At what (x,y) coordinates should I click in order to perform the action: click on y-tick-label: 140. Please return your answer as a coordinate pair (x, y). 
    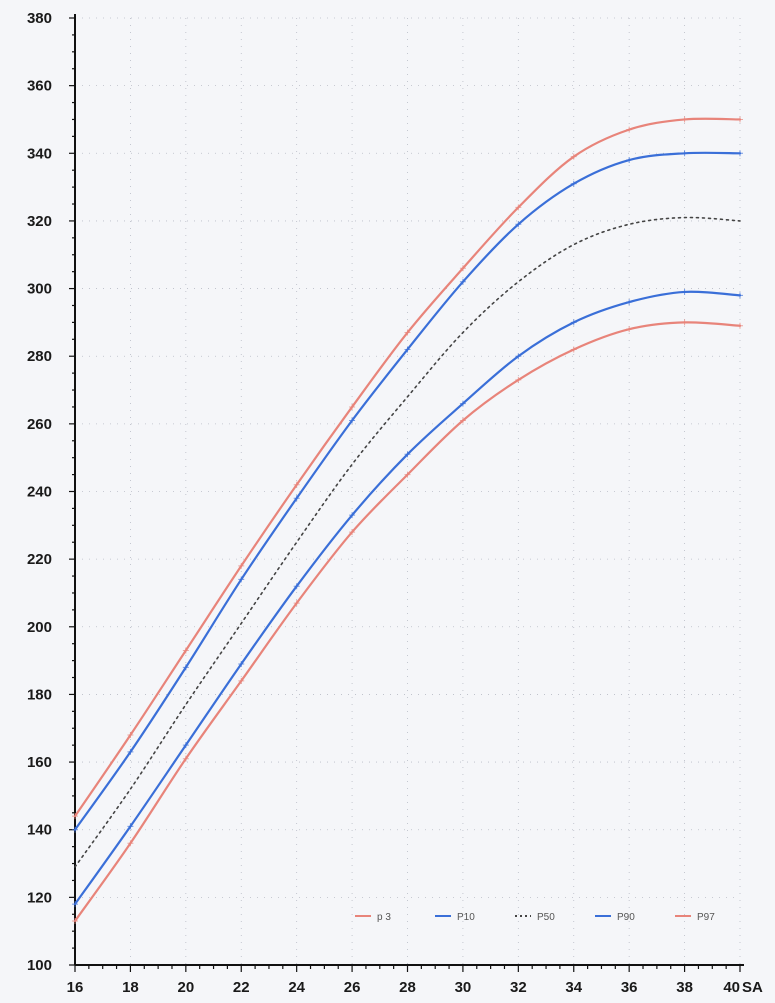
    Looking at the image, I should click on (39, 830).